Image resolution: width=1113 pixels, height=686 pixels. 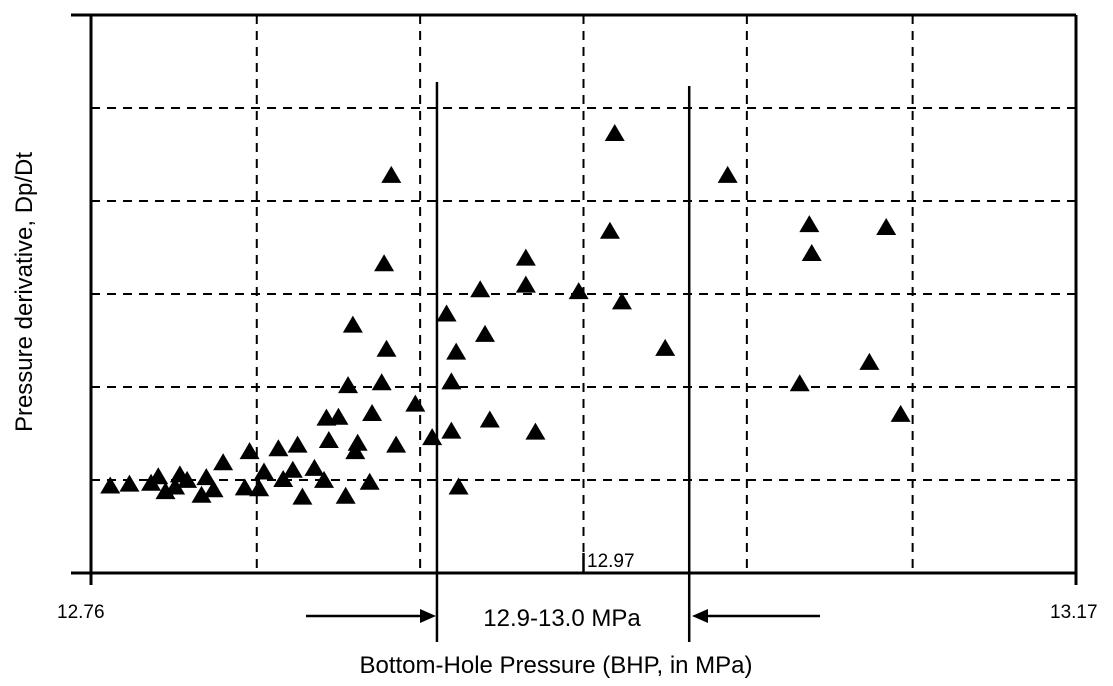 I want to click on annotations: 12.97 12.9-13.0 MPa, so click(x=563, y=591).